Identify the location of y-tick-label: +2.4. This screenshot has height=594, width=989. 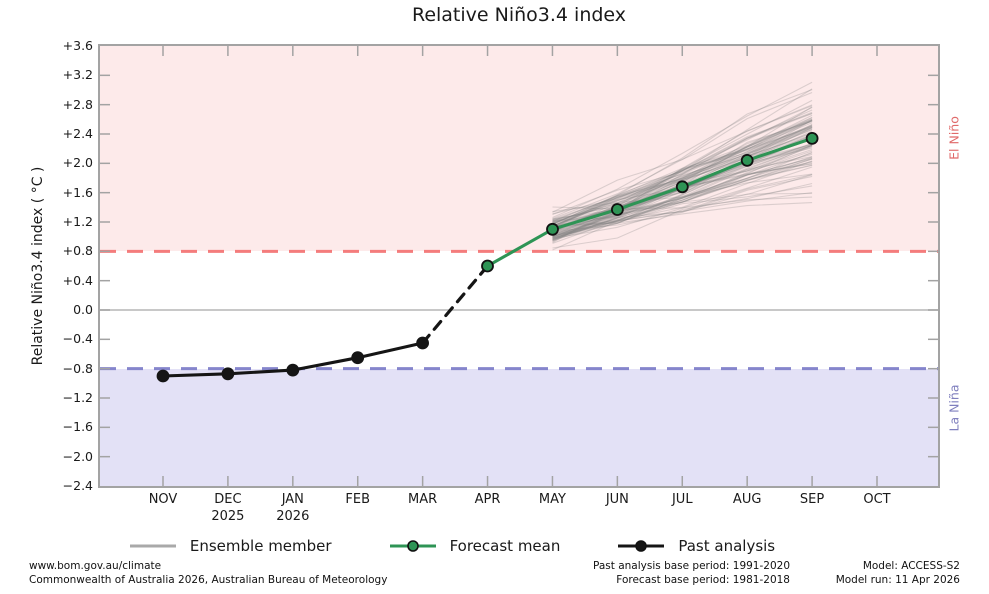
(77, 133).